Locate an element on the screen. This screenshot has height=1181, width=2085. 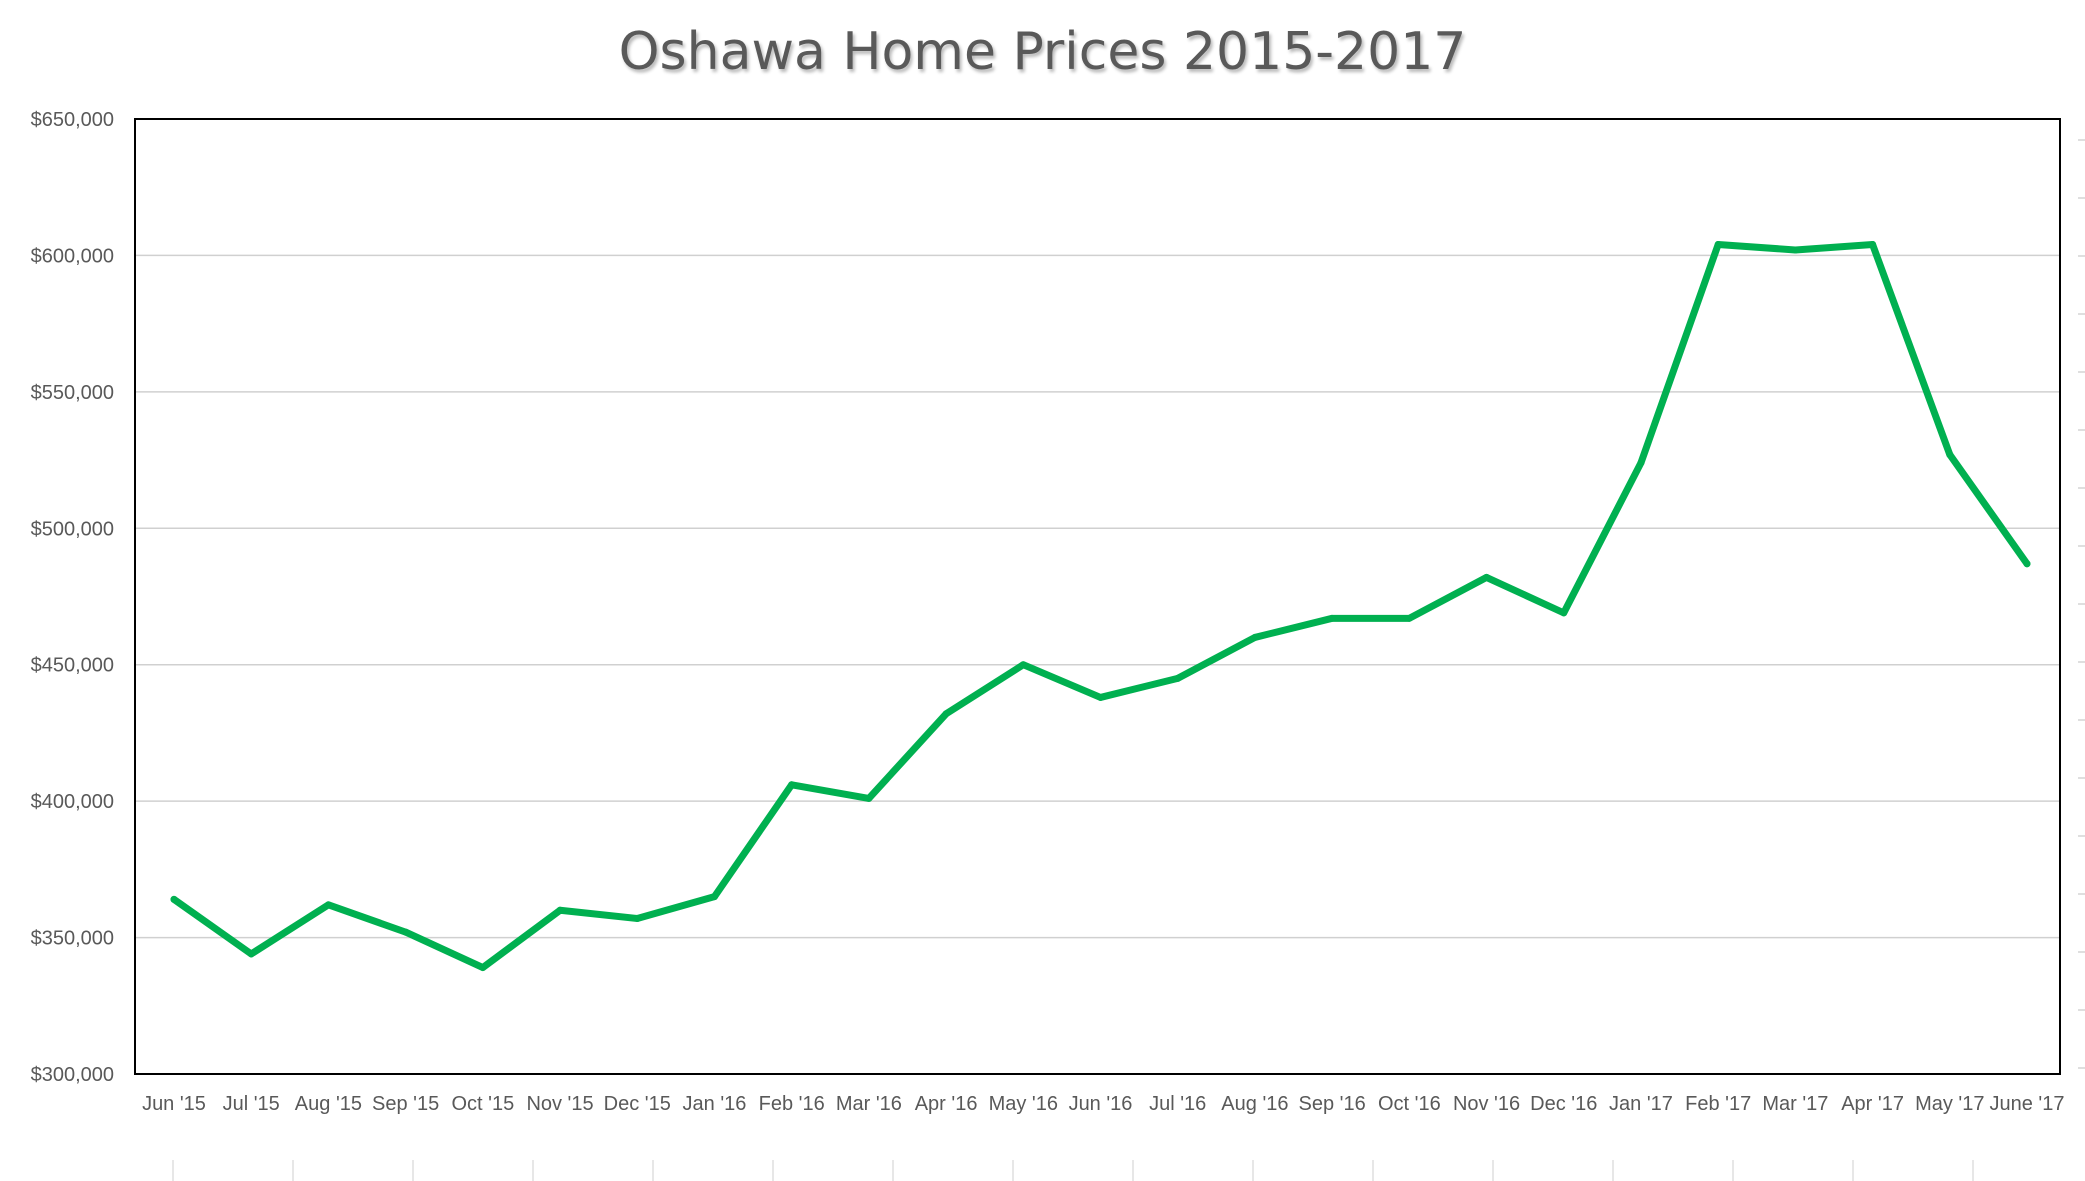
x-tick-label: June '17 is located at coordinates (2027, 1104).